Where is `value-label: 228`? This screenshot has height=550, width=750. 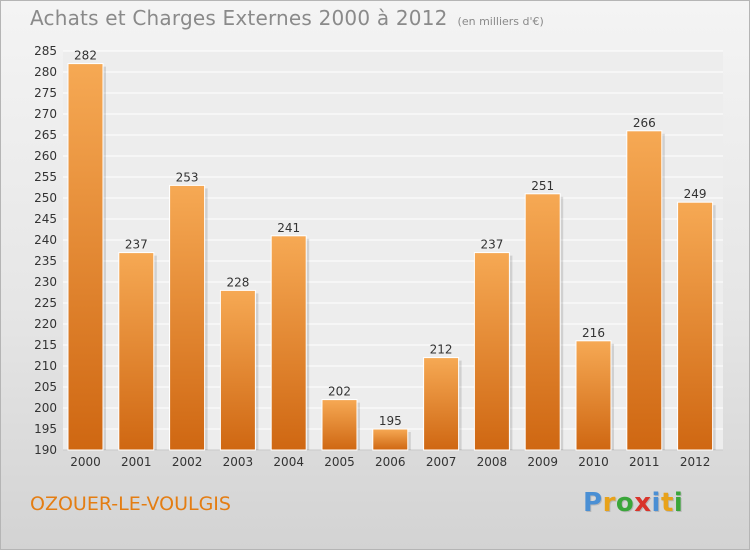
value-label: 228 is located at coordinates (237, 282).